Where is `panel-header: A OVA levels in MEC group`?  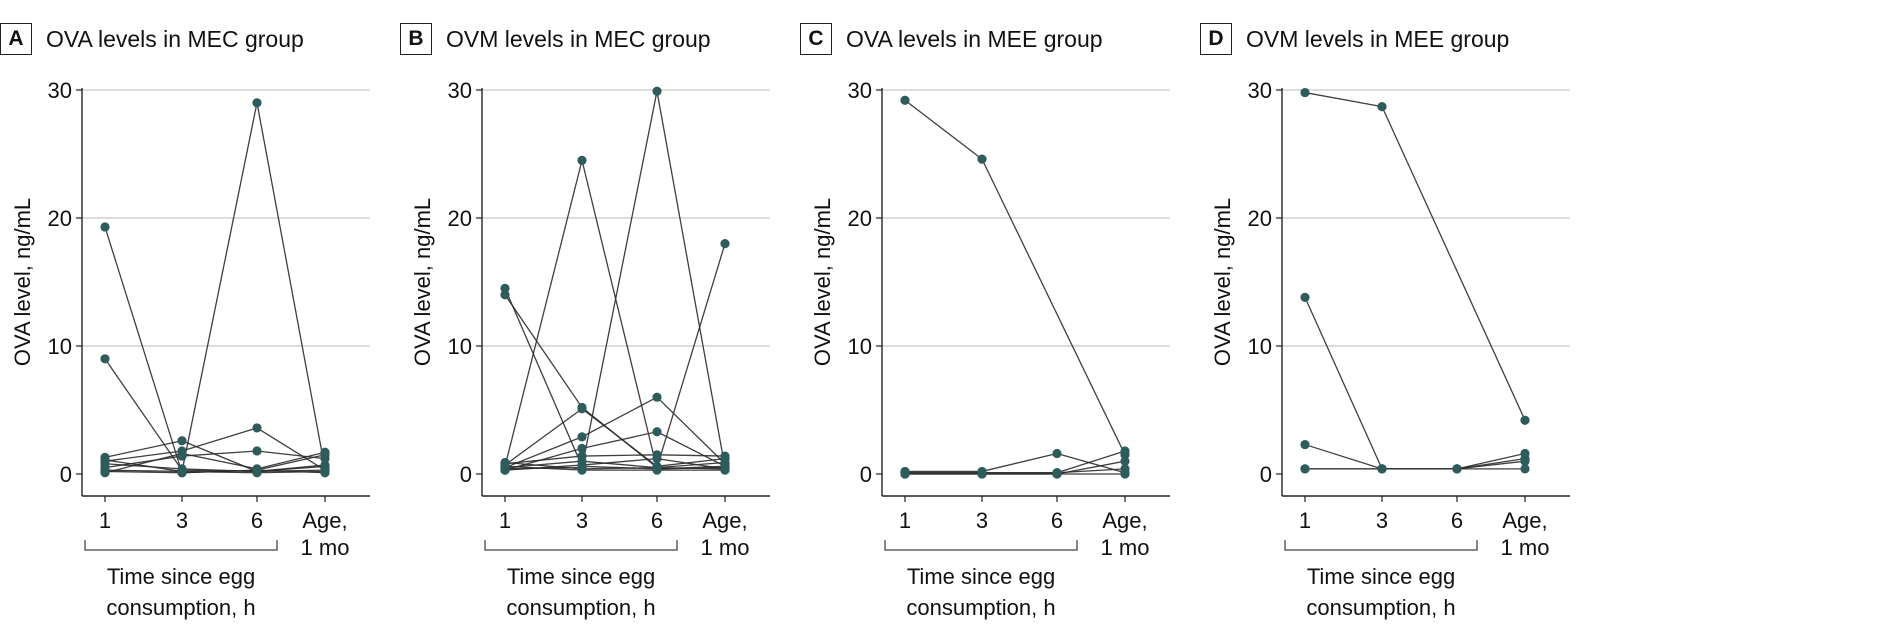
panel-header: A OVA levels in MEC group is located at coordinates (152, 39).